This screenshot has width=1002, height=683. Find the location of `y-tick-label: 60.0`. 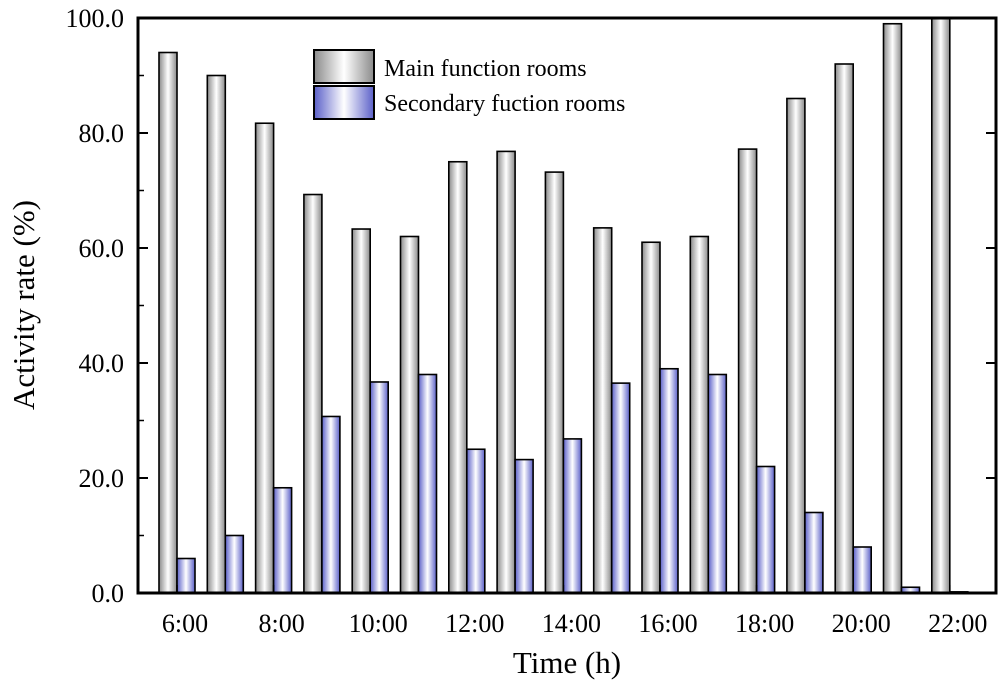

y-tick-label: 60.0 is located at coordinates (102, 248).